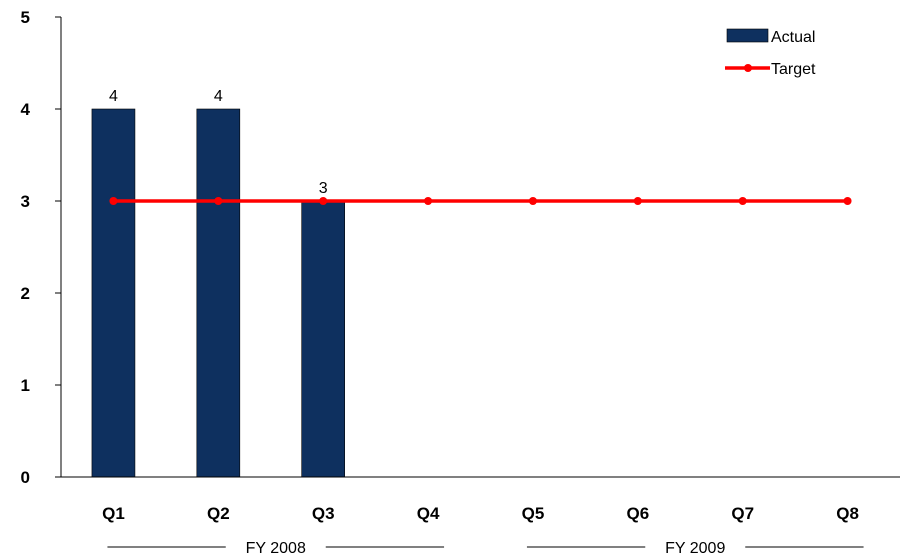 The height and width of the screenshot is (557, 901). Describe the element at coordinates (41, 247) in the screenshot. I see `y-axis-ticks: 0 1 2 3 4 5` at that location.